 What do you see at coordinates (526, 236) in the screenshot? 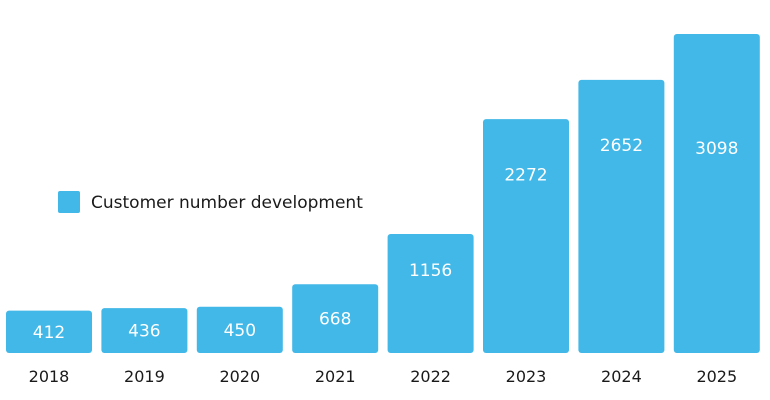
I see `bar-2023` at bounding box center [526, 236].